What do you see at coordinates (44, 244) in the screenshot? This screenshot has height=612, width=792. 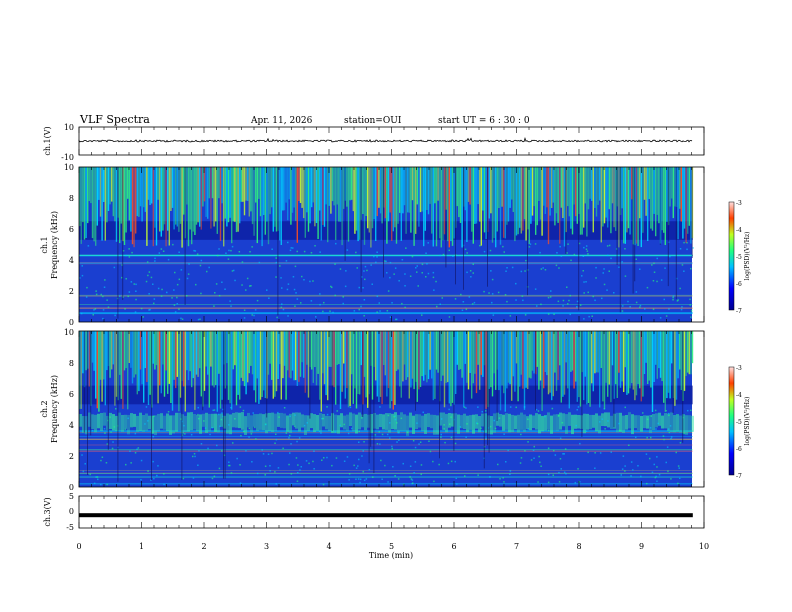 I see `ch1-spectrogram-ylabel-channel: ch.1` at bounding box center [44, 244].